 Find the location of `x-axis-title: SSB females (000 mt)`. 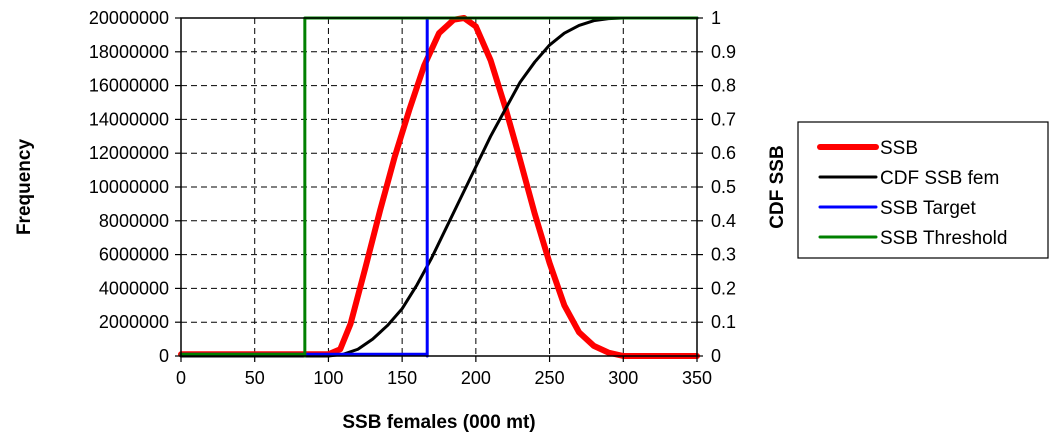

x-axis-title: SSB females (000 mt) is located at coordinates (438, 422).